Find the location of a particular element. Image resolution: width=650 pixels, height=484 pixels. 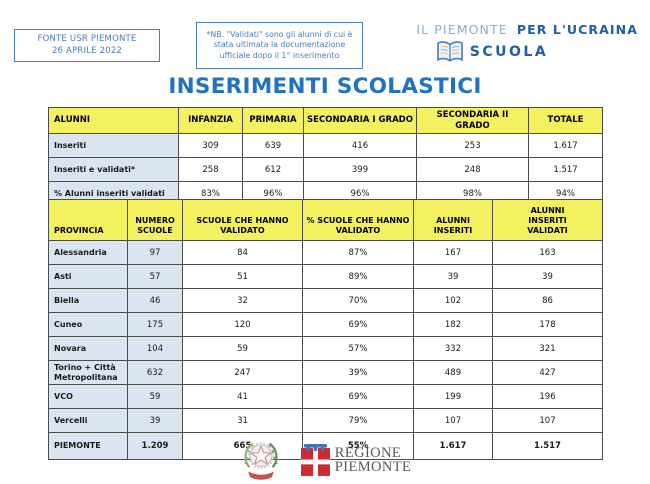

value-cell: 399 is located at coordinates (360, 170).